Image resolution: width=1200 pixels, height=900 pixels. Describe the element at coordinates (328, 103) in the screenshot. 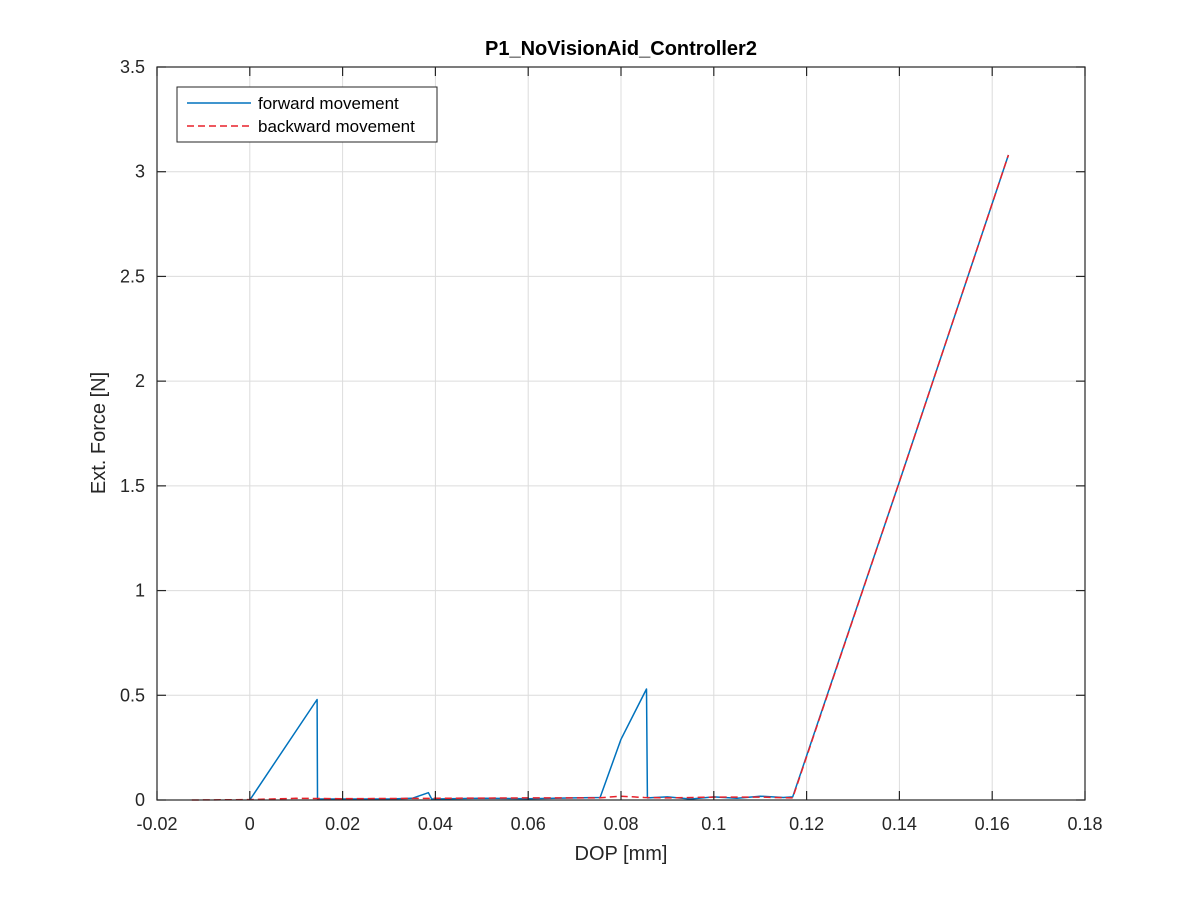

I see `legend-label-forward: forward movement` at that location.